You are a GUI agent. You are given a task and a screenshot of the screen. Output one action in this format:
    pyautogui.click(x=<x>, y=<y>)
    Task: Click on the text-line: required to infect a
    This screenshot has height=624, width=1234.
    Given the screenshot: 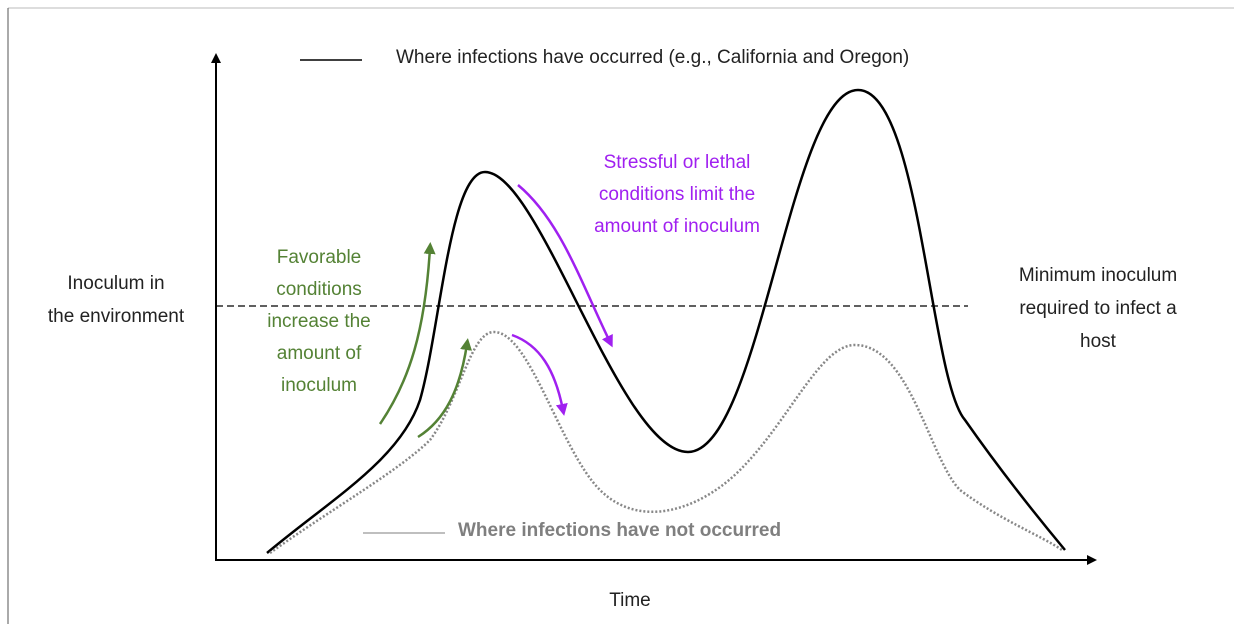 What is the action you would take?
    pyautogui.click(x=1098, y=308)
    